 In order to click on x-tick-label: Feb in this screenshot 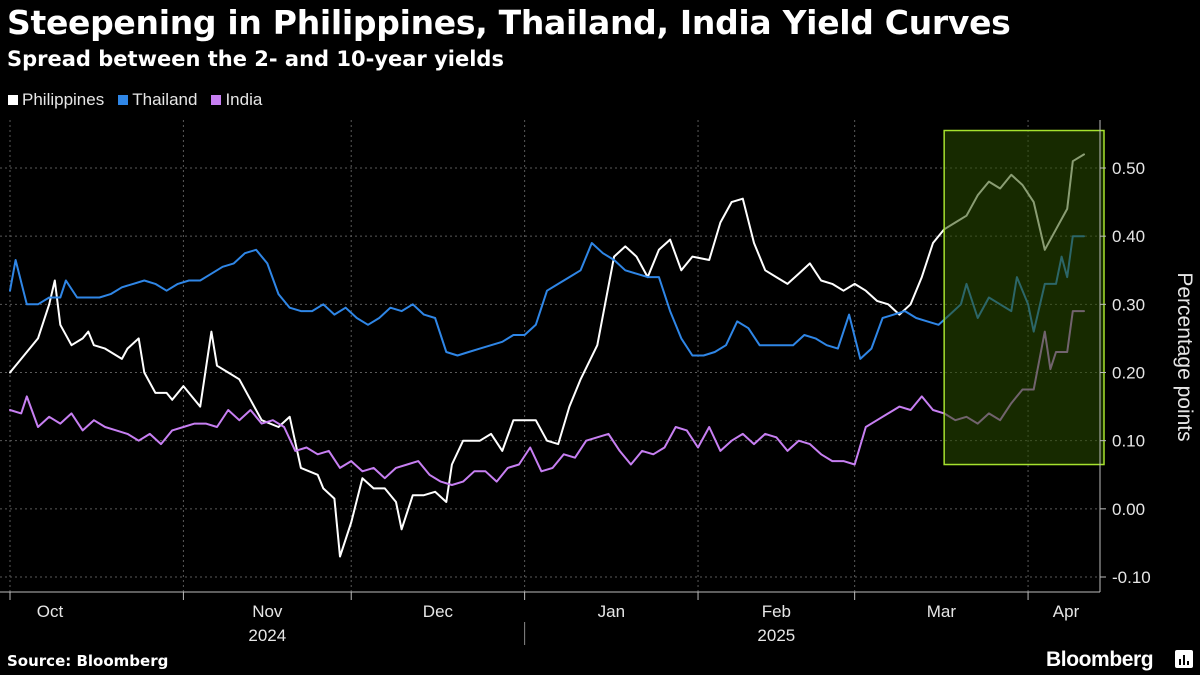, I will do `click(776, 611)`.